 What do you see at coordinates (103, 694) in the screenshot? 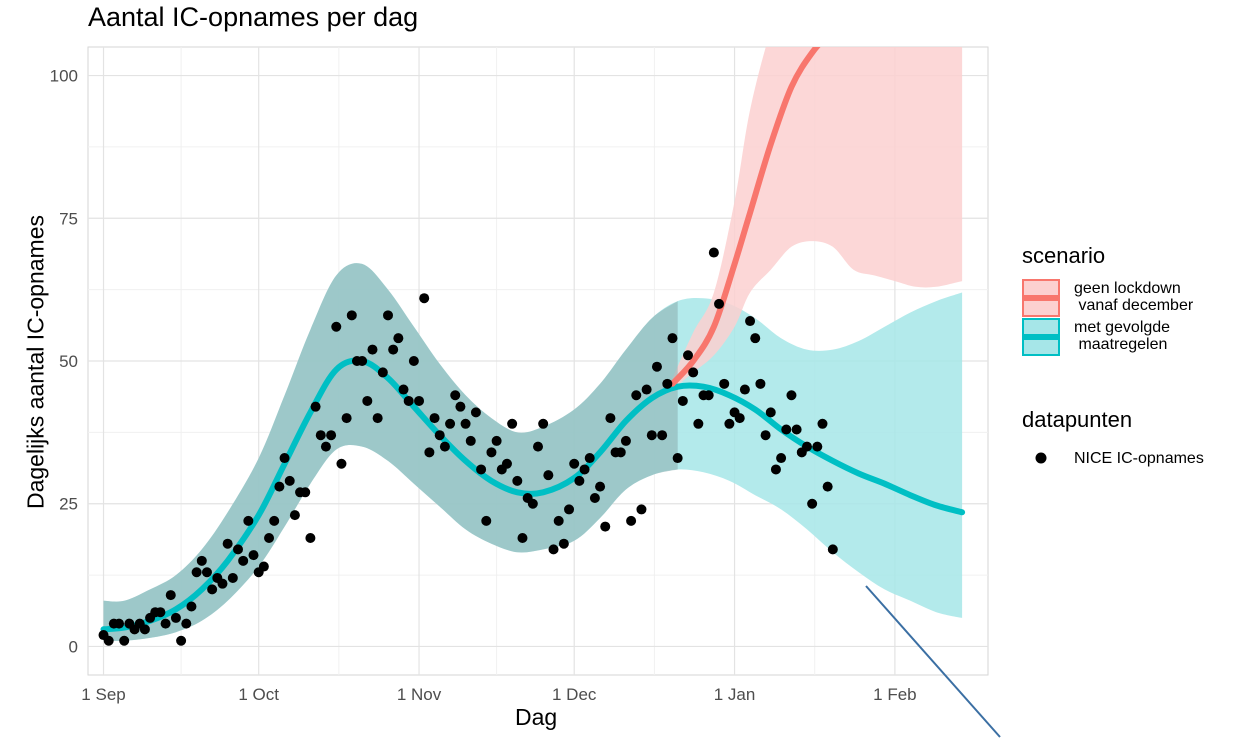
I see `x-tick-label: 1 Sep` at bounding box center [103, 694].